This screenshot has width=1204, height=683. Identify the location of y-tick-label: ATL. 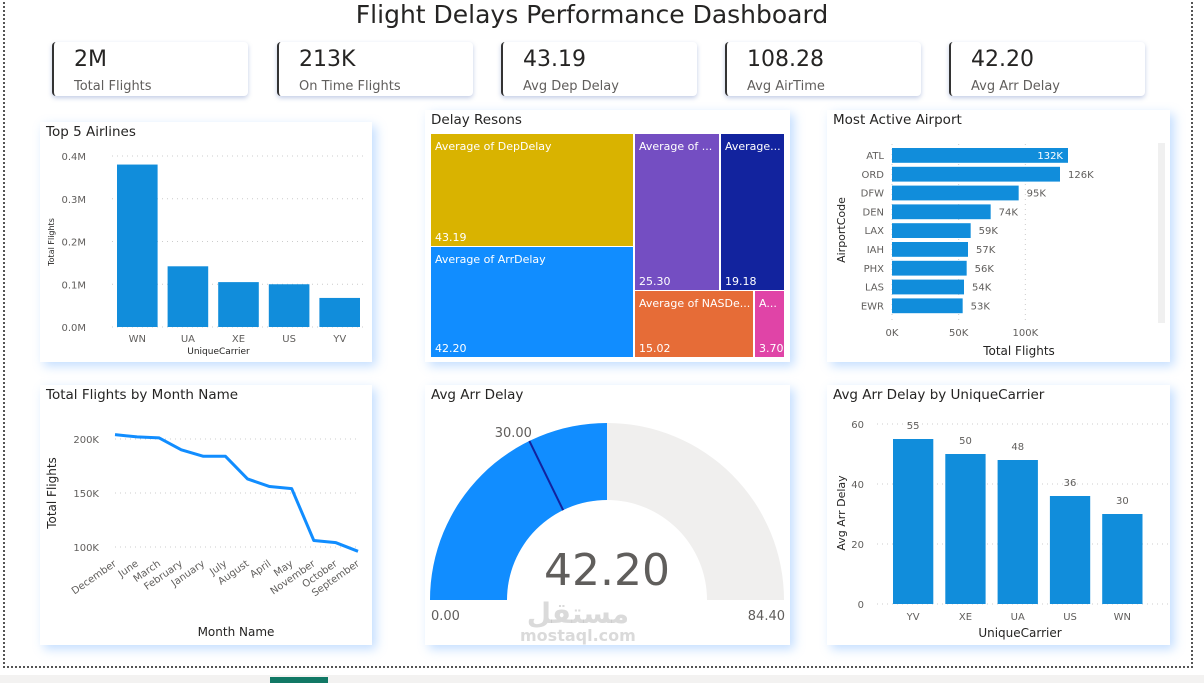
(875, 156).